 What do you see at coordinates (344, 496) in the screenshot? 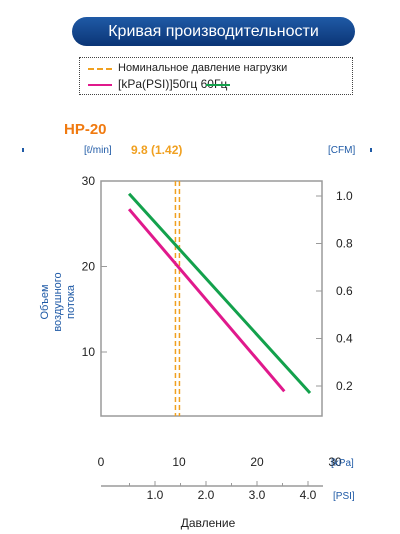
I see `x-psi-unit: [PSI]` at bounding box center [344, 496].